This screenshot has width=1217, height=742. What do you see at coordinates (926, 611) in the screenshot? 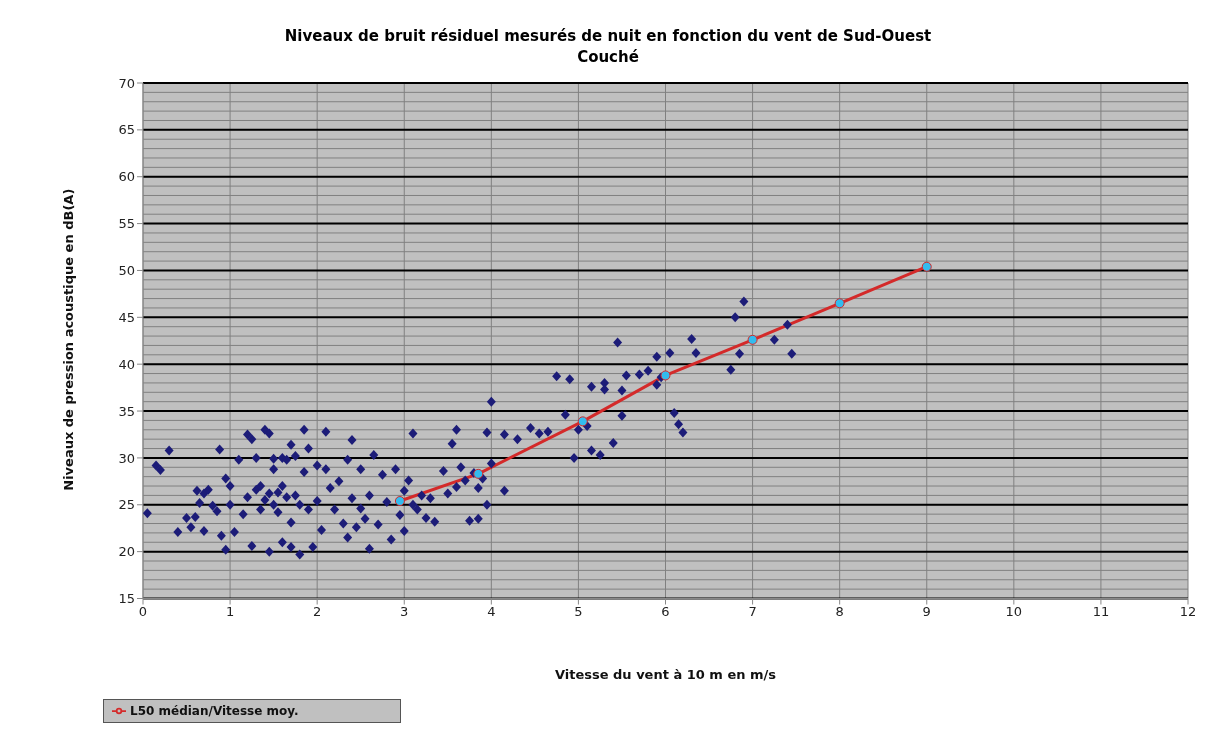
I see `x-tick-label: 9` at bounding box center [926, 611].